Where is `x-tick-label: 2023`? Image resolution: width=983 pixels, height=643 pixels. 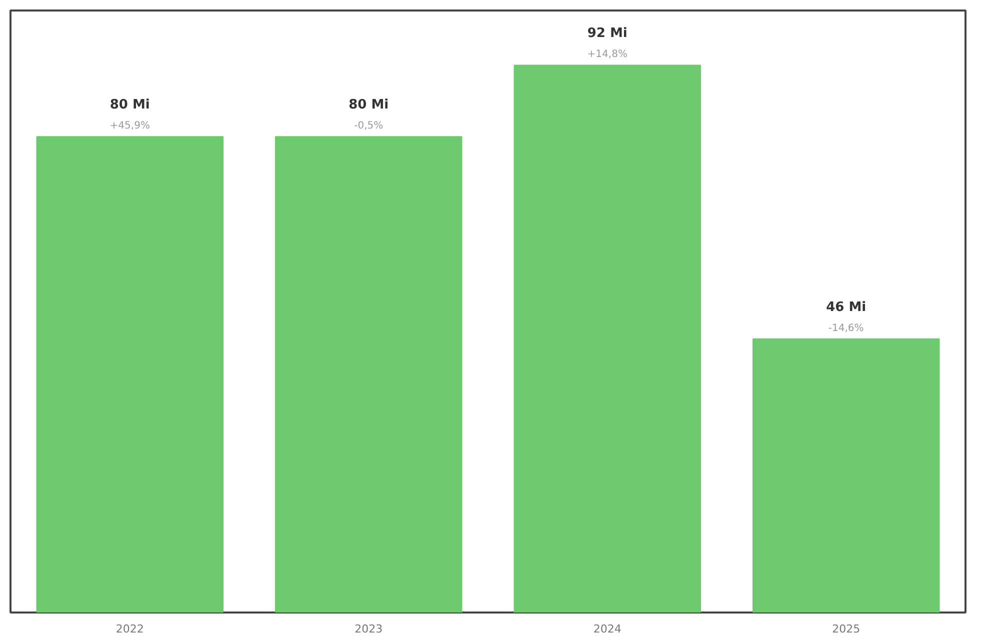
x-tick-label: 2023 is located at coordinates (368, 629).